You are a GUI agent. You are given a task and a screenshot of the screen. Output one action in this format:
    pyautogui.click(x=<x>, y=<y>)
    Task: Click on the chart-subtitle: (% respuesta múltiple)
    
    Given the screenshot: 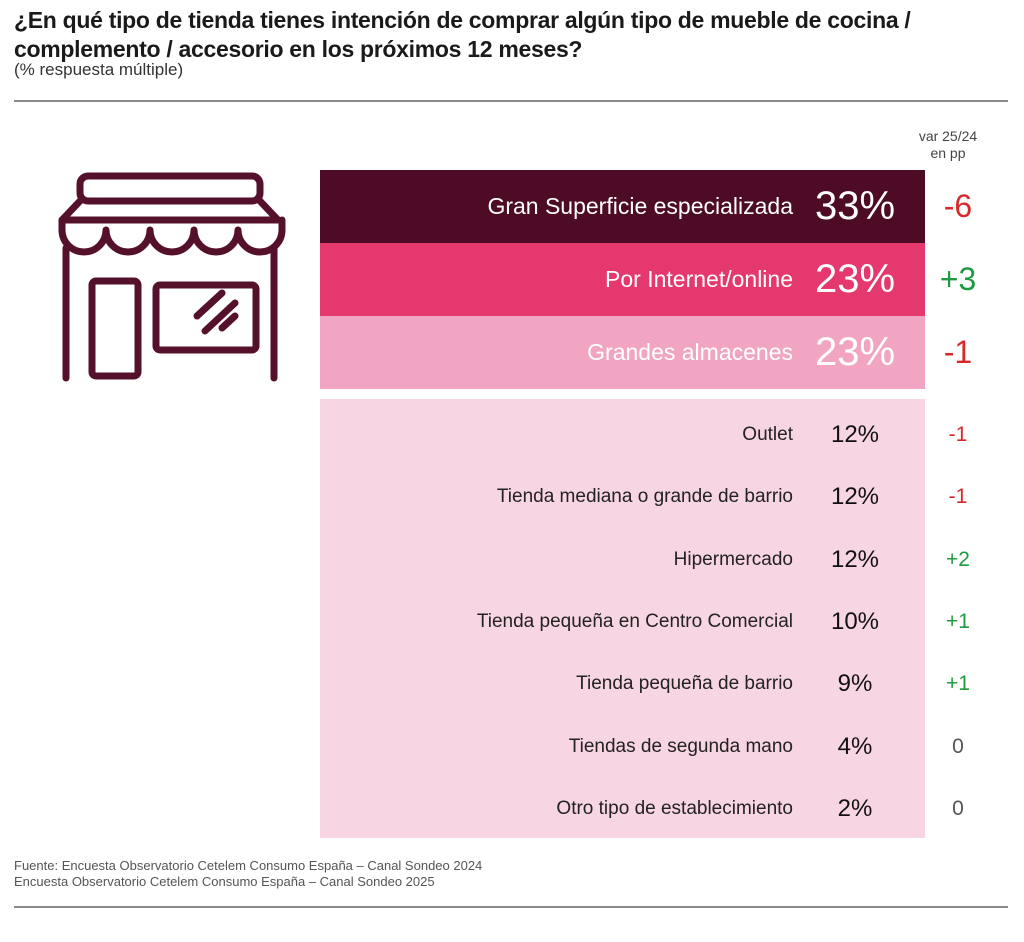 What is the action you would take?
    pyautogui.click(x=99, y=69)
    